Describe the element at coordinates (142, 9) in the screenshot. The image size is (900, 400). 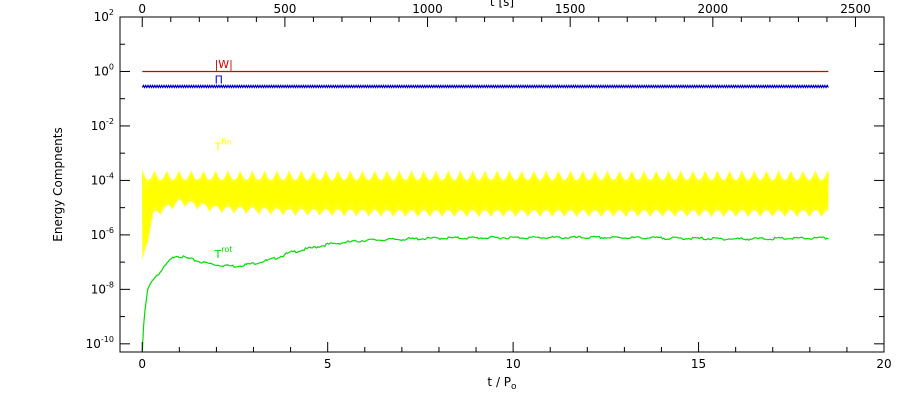
I see `x2-tick-label: 0` at that location.